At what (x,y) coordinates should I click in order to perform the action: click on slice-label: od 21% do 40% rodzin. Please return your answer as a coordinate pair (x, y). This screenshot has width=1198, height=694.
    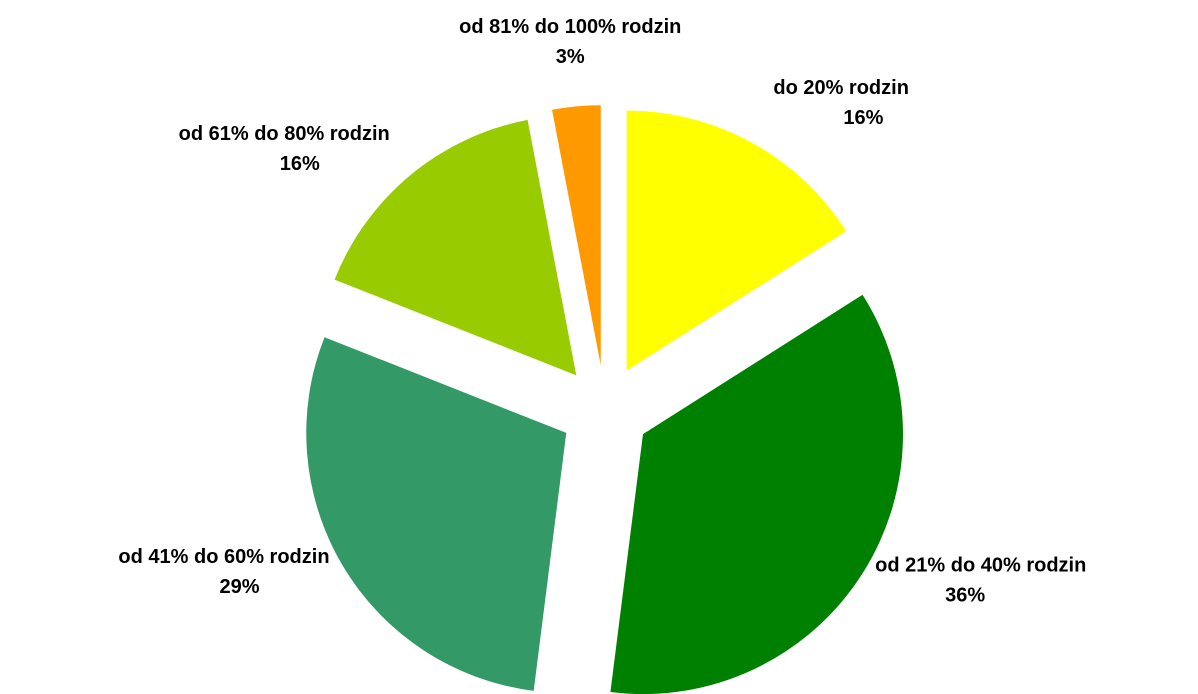
    Looking at the image, I should click on (980, 566).